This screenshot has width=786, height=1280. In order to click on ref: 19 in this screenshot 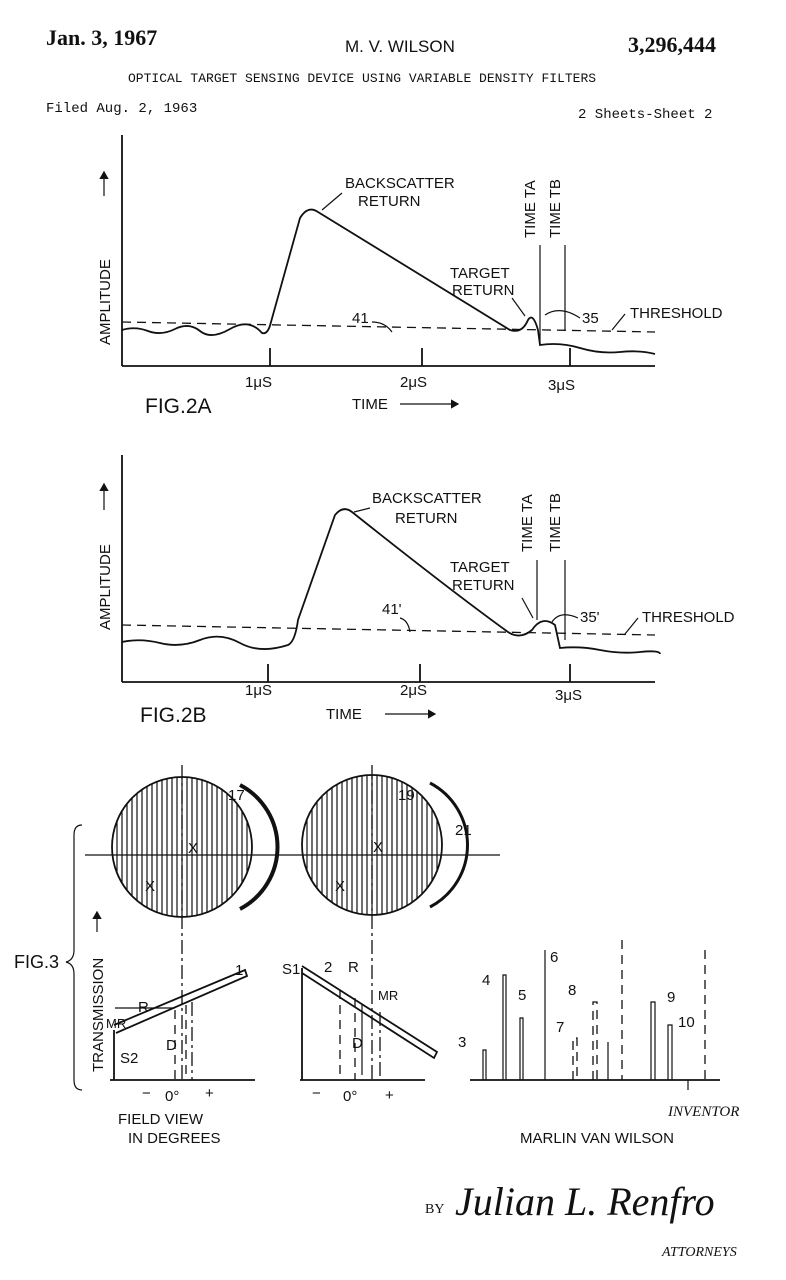, I will do `click(406, 795)`.